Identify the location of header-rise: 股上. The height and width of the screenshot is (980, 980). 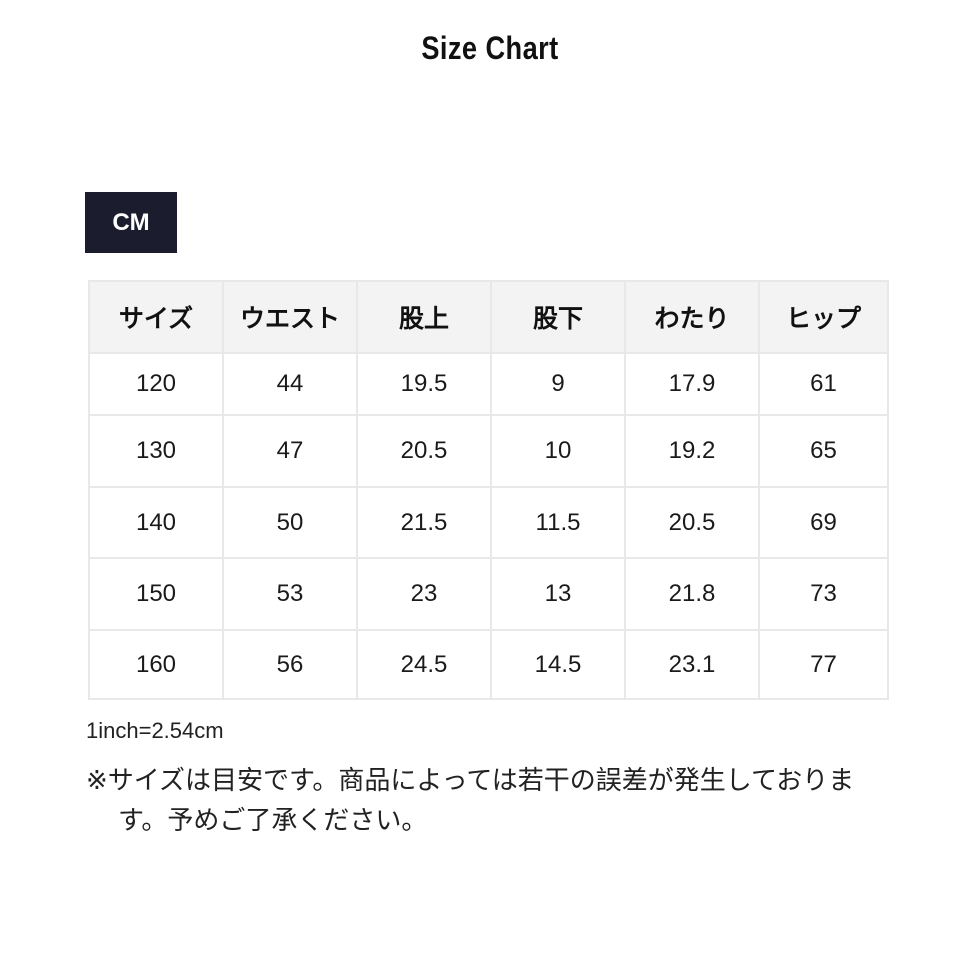
(424, 317).